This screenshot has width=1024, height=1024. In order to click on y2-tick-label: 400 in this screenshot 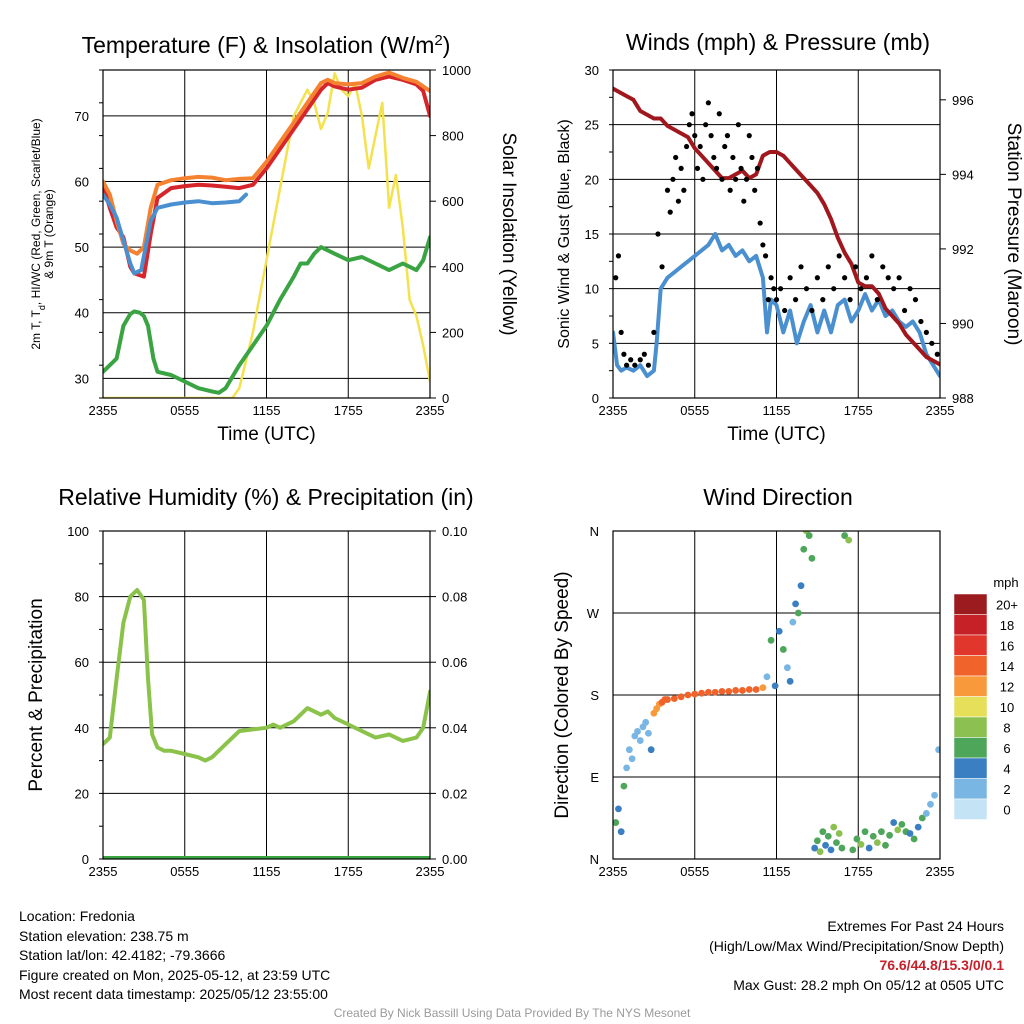, I will do `click(453, 267)`.